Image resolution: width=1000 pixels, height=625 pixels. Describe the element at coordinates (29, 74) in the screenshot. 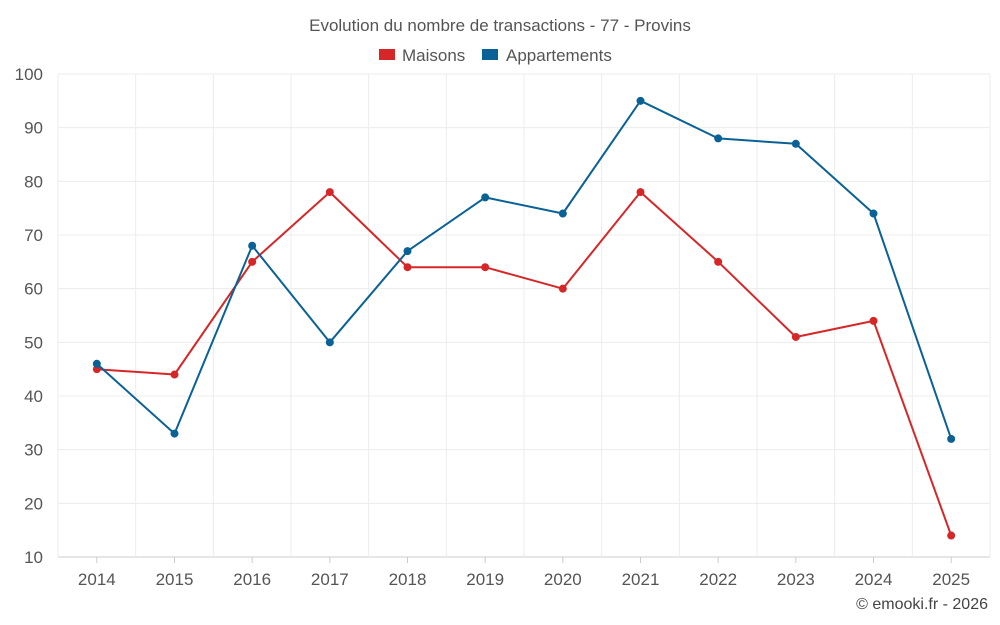

I see `y-tick-label: 100` at that location.